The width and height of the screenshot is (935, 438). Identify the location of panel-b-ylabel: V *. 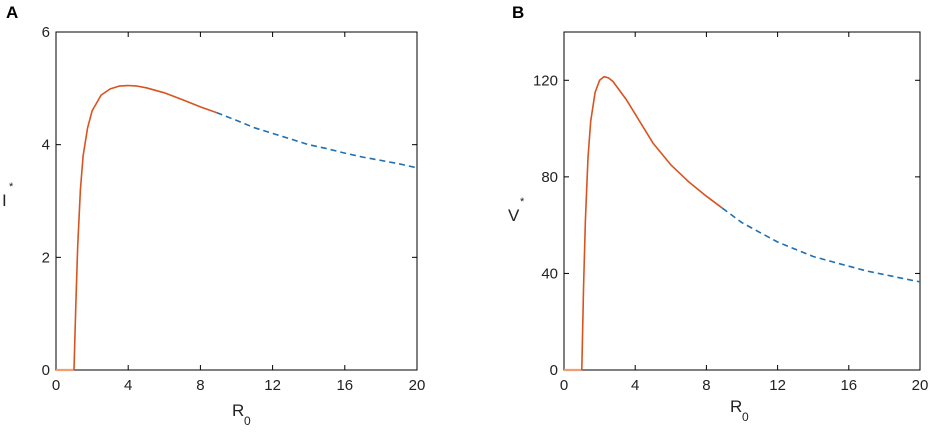
(516, 210).